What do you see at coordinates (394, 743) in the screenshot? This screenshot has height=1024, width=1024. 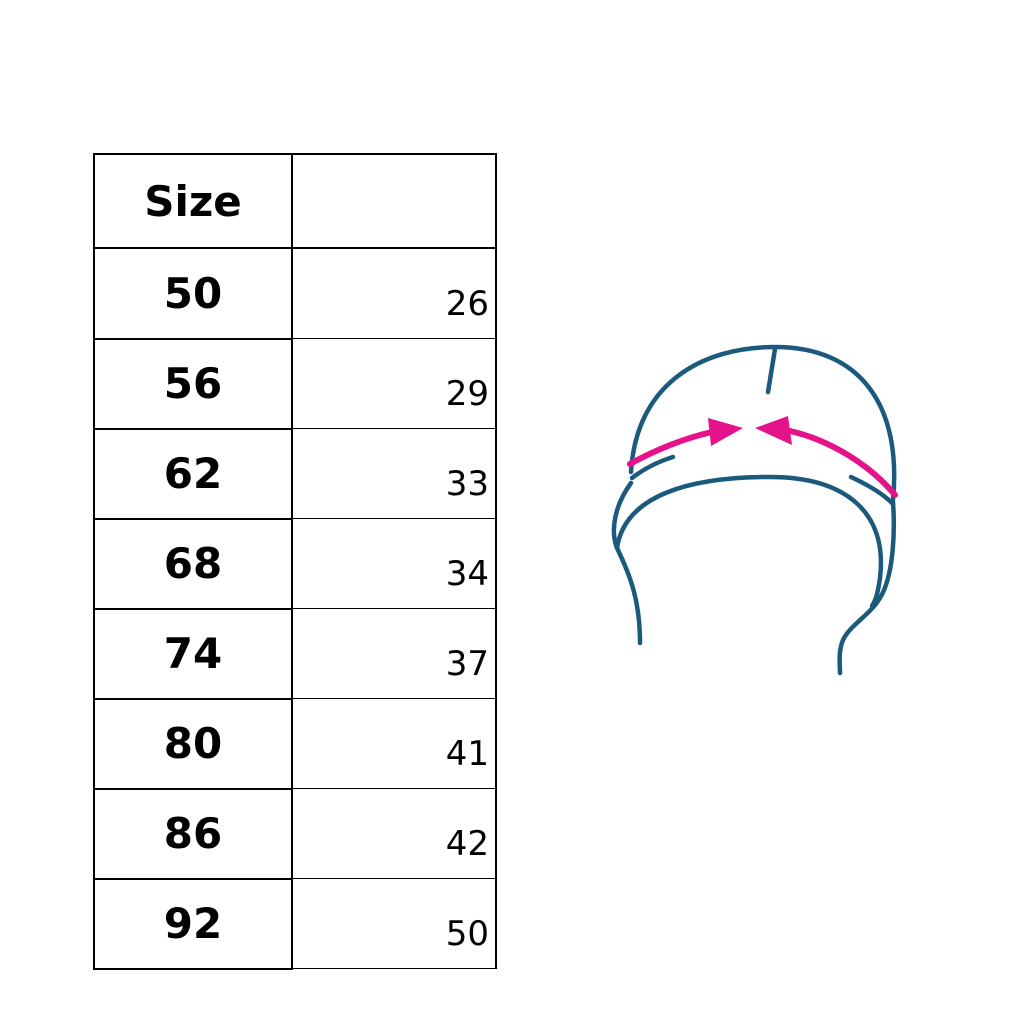 I see `value-cell: 41` at bounding box center [394, 743].